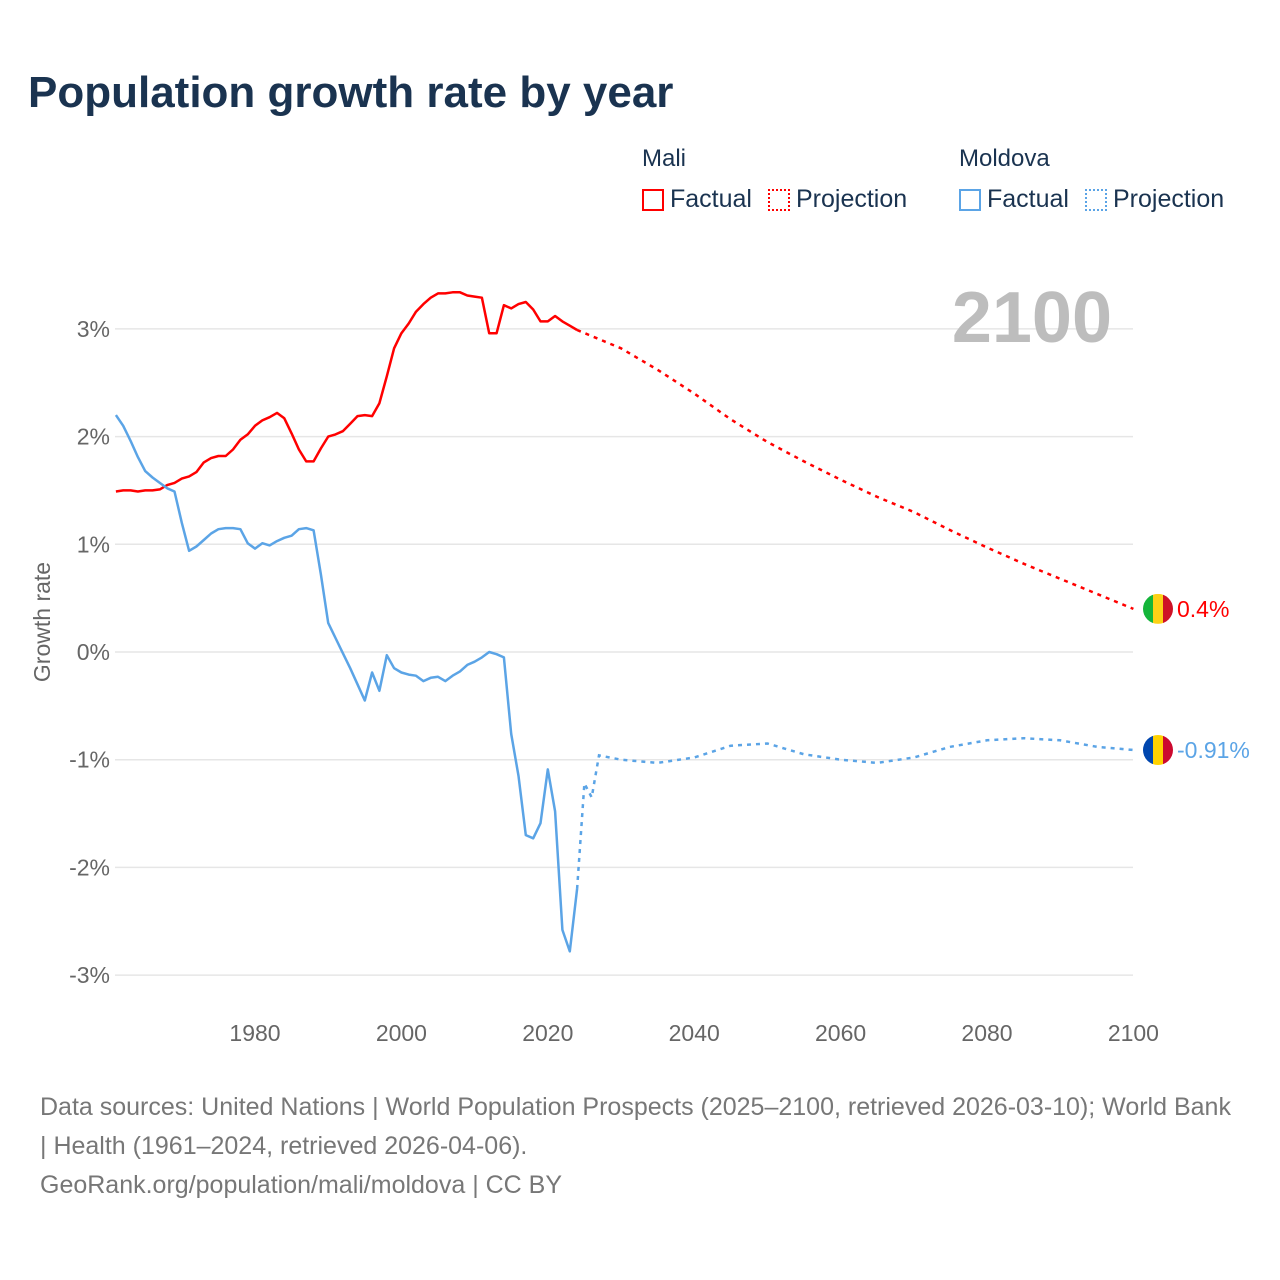 The height and width of the screenshot is (1280, 1280). I want to click on series-mali-factual, so click(346, 392).